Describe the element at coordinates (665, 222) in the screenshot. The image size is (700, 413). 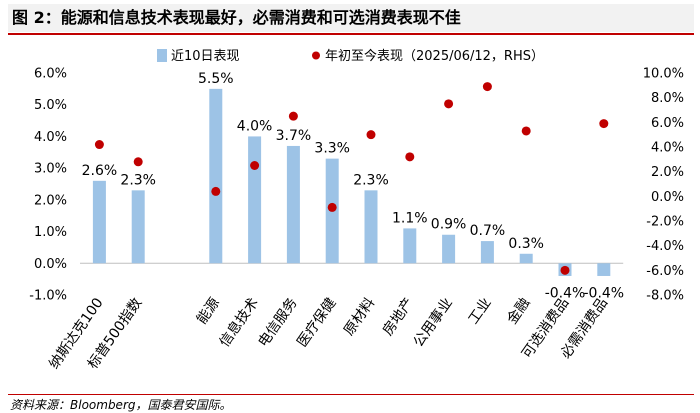
I see `y-right-tick-label: -2.0%` at that location.